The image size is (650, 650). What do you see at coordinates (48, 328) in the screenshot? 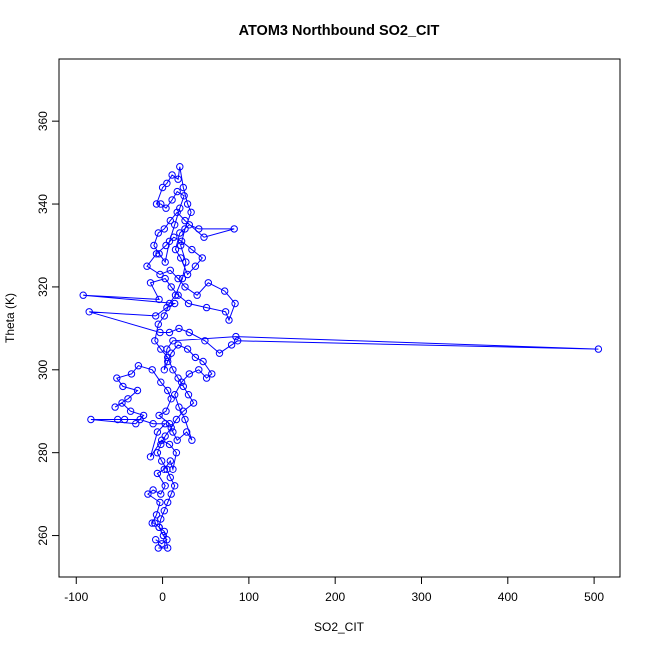
I see `y-axis: 260 280 300 320 340 360` at bounding box center [48, 328].